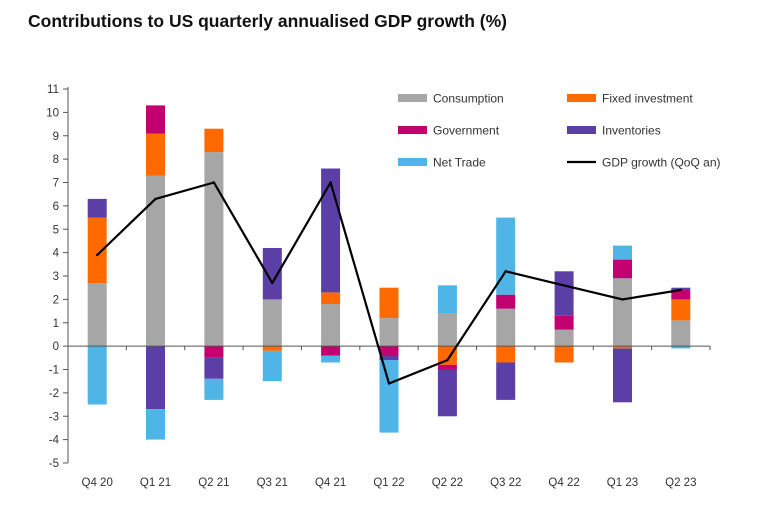  I want to click on y-tick-label: 9, so click(56, 137).